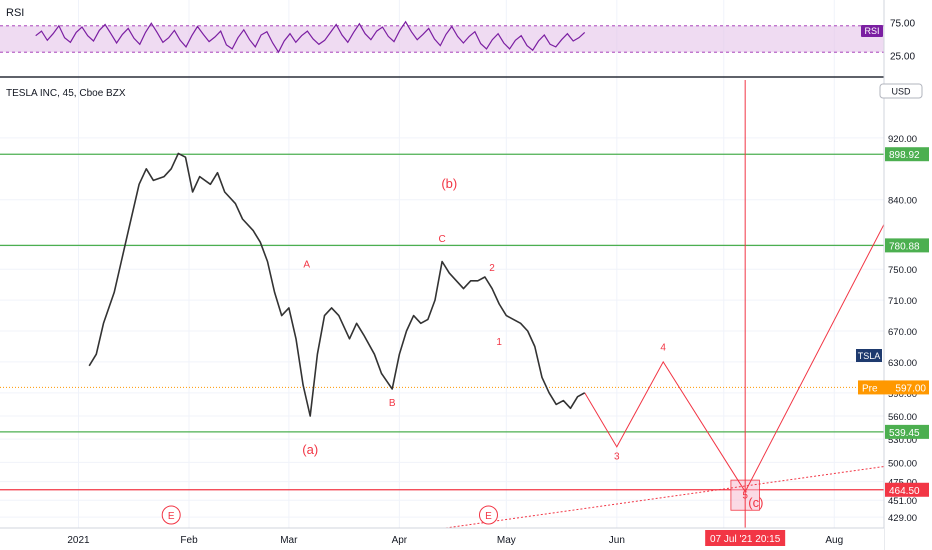 Image resolution: width=932 pixels, height=550 pixels. I want to click on price-tick-label: 560.00, so click(902, 417).